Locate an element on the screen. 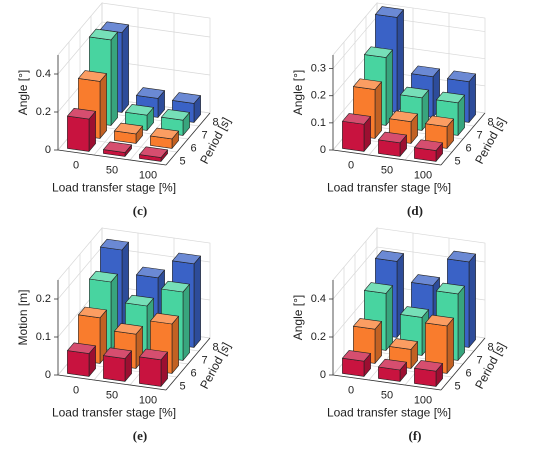 This screenshot has width=550, height=449. z-axis-label: Angle [°] is located at coordinates (298, 93).